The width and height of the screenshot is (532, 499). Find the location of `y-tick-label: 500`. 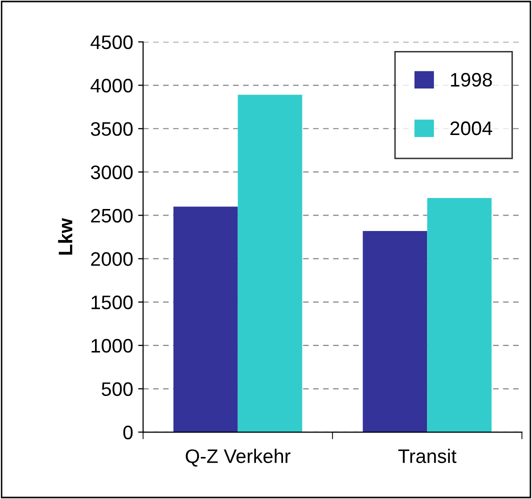

y-tick-label: 500 is located at coordinates (117, 389).